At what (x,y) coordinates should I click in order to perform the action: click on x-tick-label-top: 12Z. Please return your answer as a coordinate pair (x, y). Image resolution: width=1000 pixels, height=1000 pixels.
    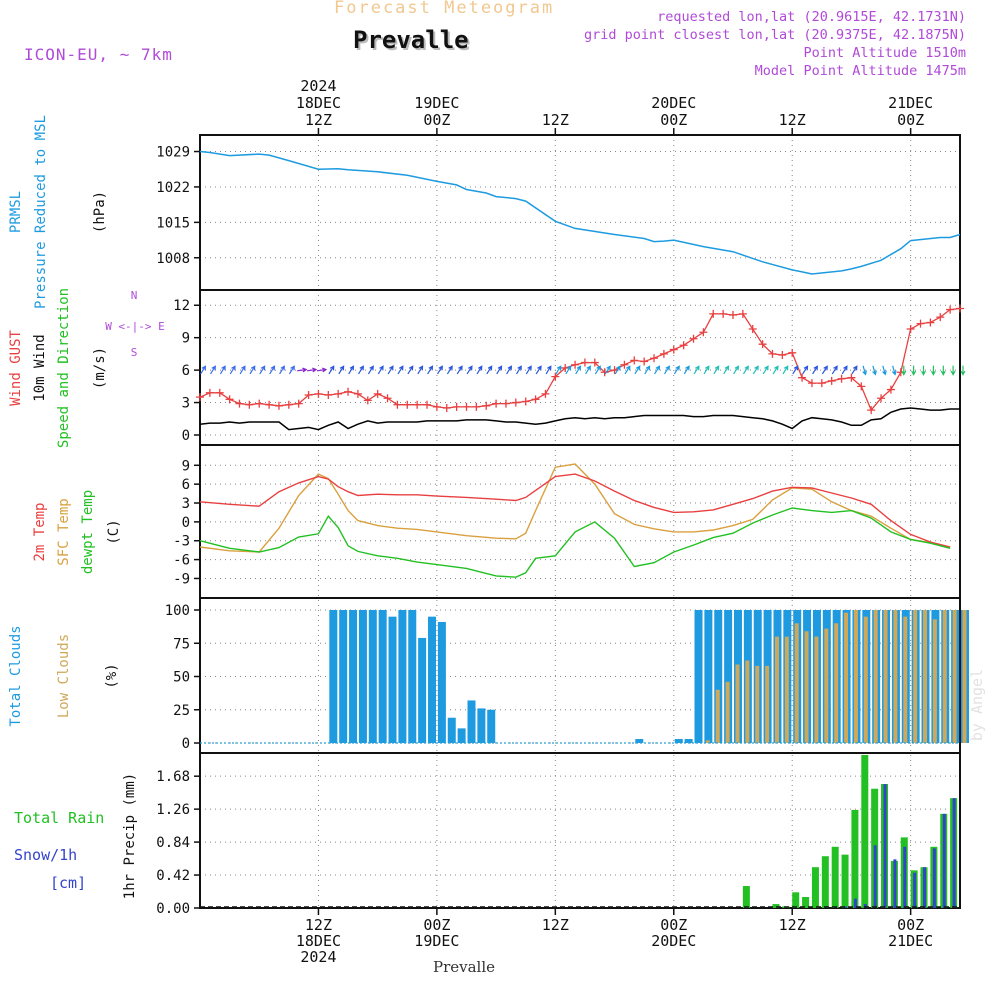
    Looking at the image, I should click on (555, 120).